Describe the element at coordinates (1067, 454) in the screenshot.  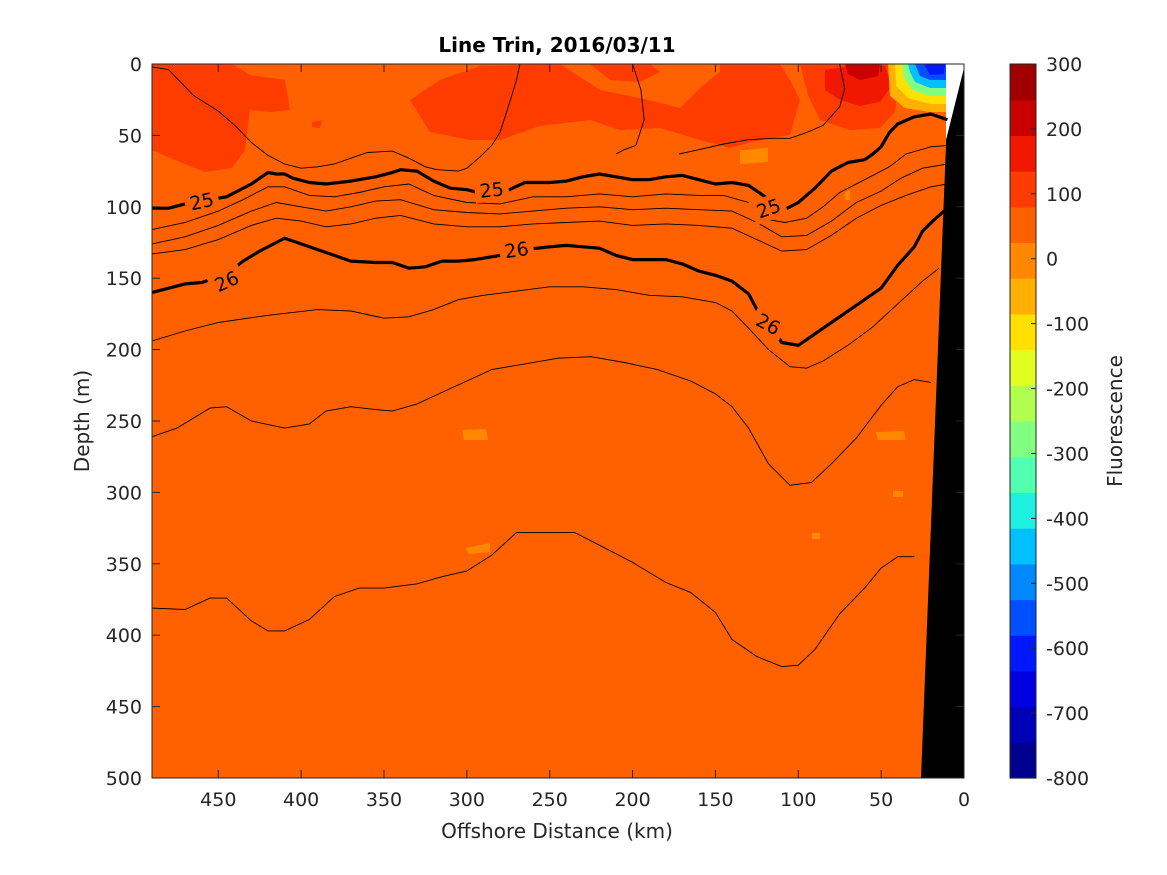
I see `colorbar-tick-label: -300` at that location.